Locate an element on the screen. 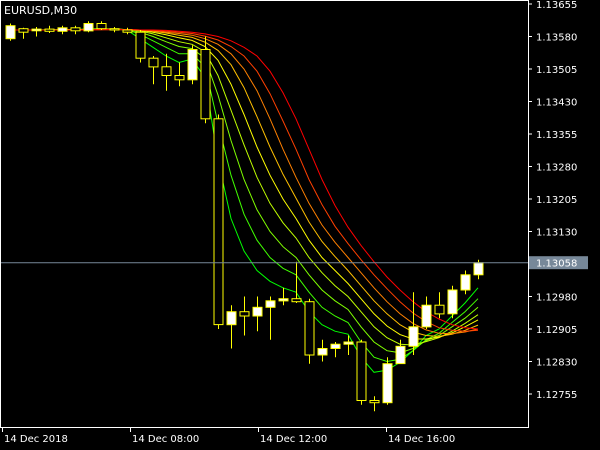 Image resolution: width=600 pixels, height=450 pixels. y-tick-label: 1.13430 is located at coordinates (556, 103).